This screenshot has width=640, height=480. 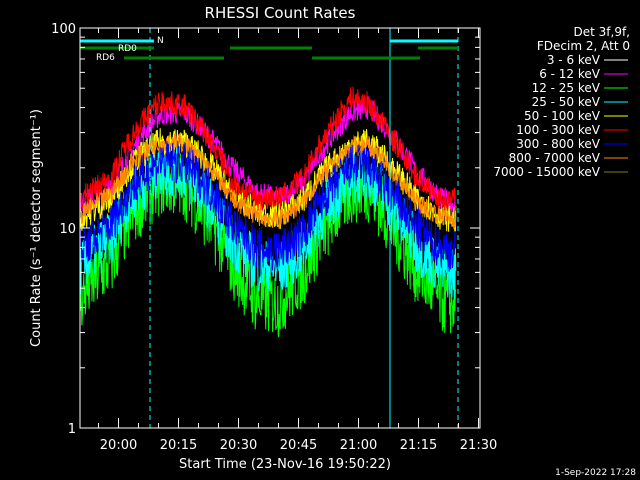 What do you see at coordinates (36, 228) in the screenshot?
I see `y-axis-label: Count Rate (s⁻¹ detector segment⁻¹)` at bounding box center [36, 228].